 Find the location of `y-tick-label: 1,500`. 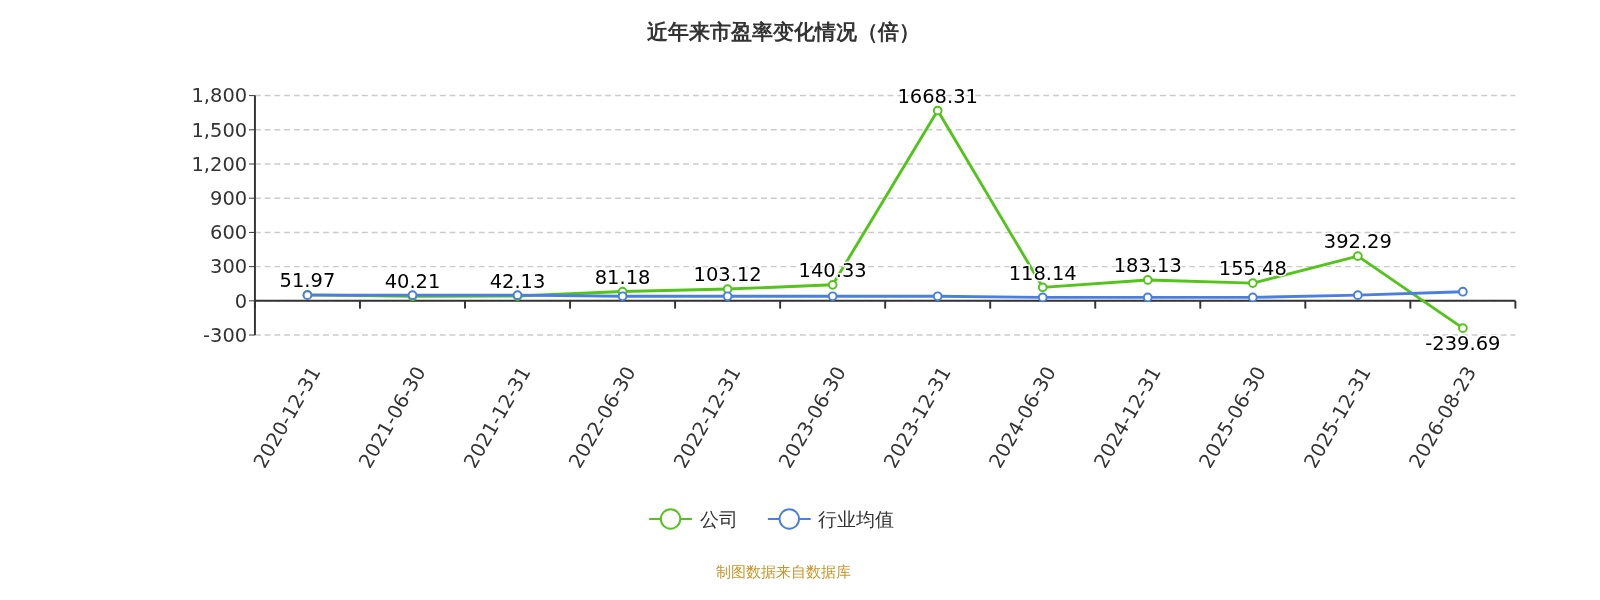

y-tick-label: 1,500 is located at coordinates (219, 130).